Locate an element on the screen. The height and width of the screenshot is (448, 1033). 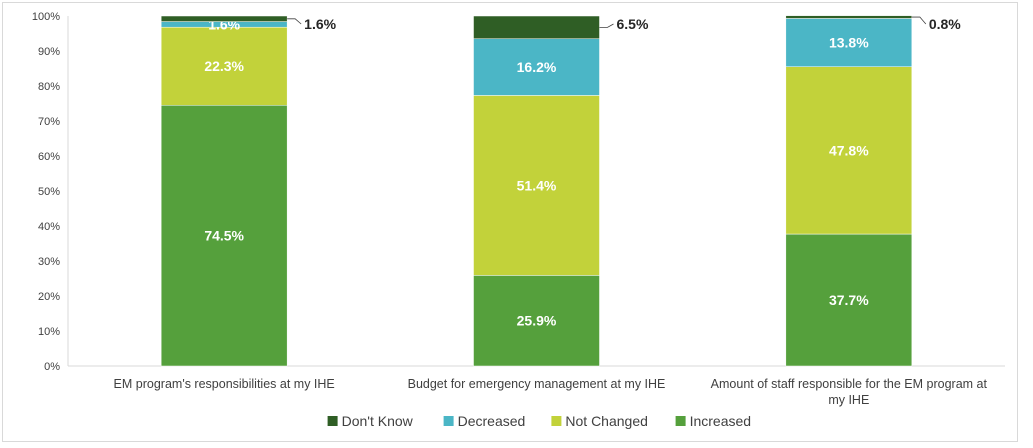
data-label: 25.9% is located at coordinates (537, 321).